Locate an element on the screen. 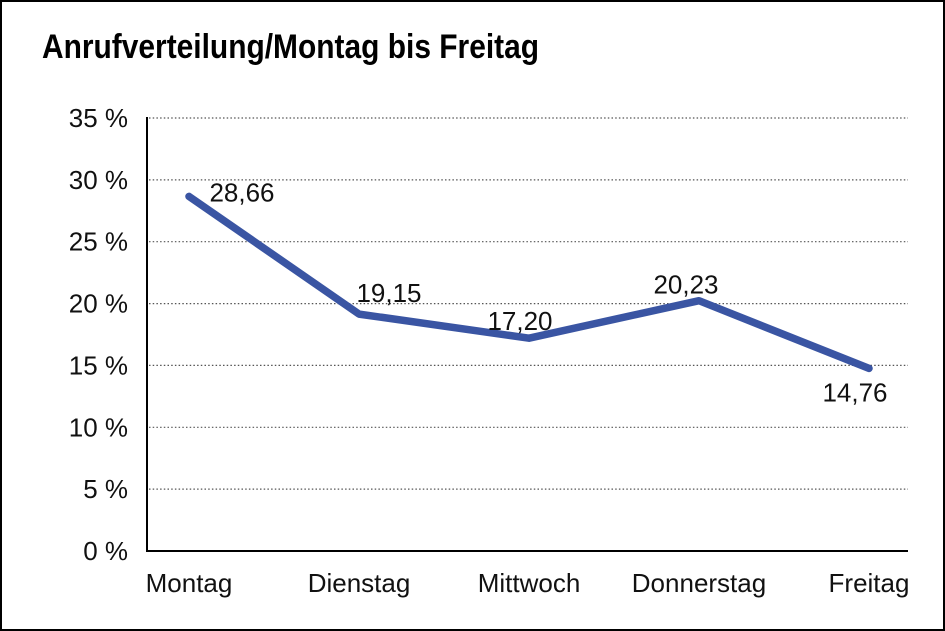 The height and width of the screenshot is (631, 945). x-axis-category-label: Donnerstag is located at coordinates (699, 583).